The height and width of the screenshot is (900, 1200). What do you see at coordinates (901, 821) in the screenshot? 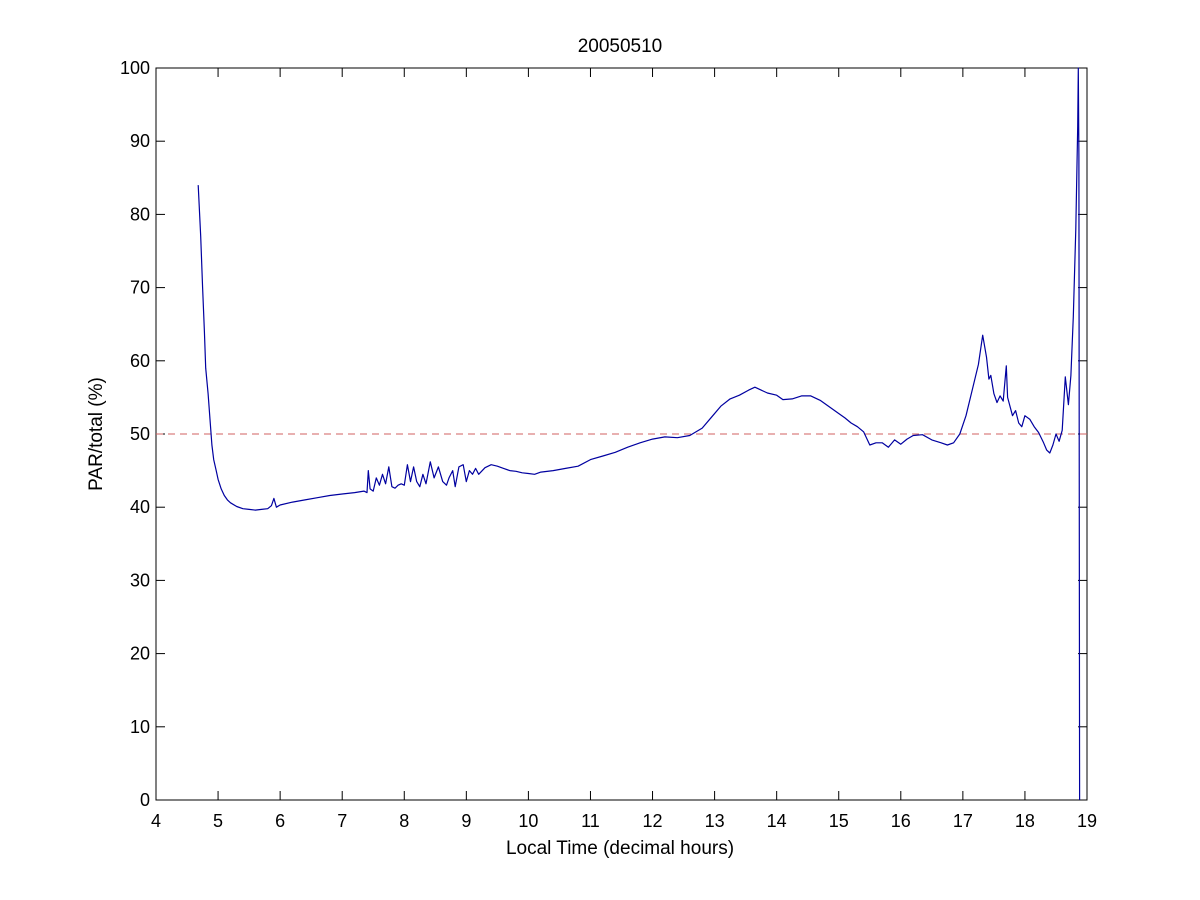
I see `x-tick-label: 16` at bounding box center [901, 821].